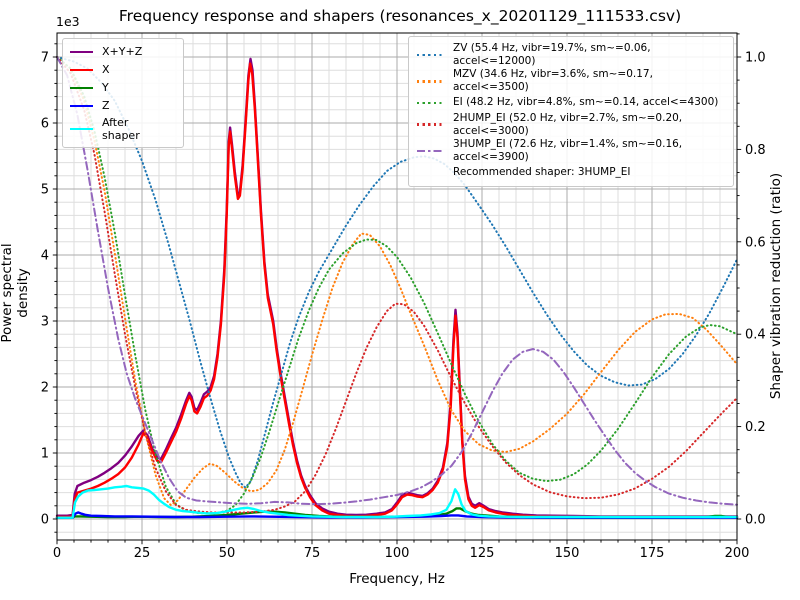 This screenshot has width=800, height=600. I want to click on legend-item-label: After shaper, so click(121, 129).